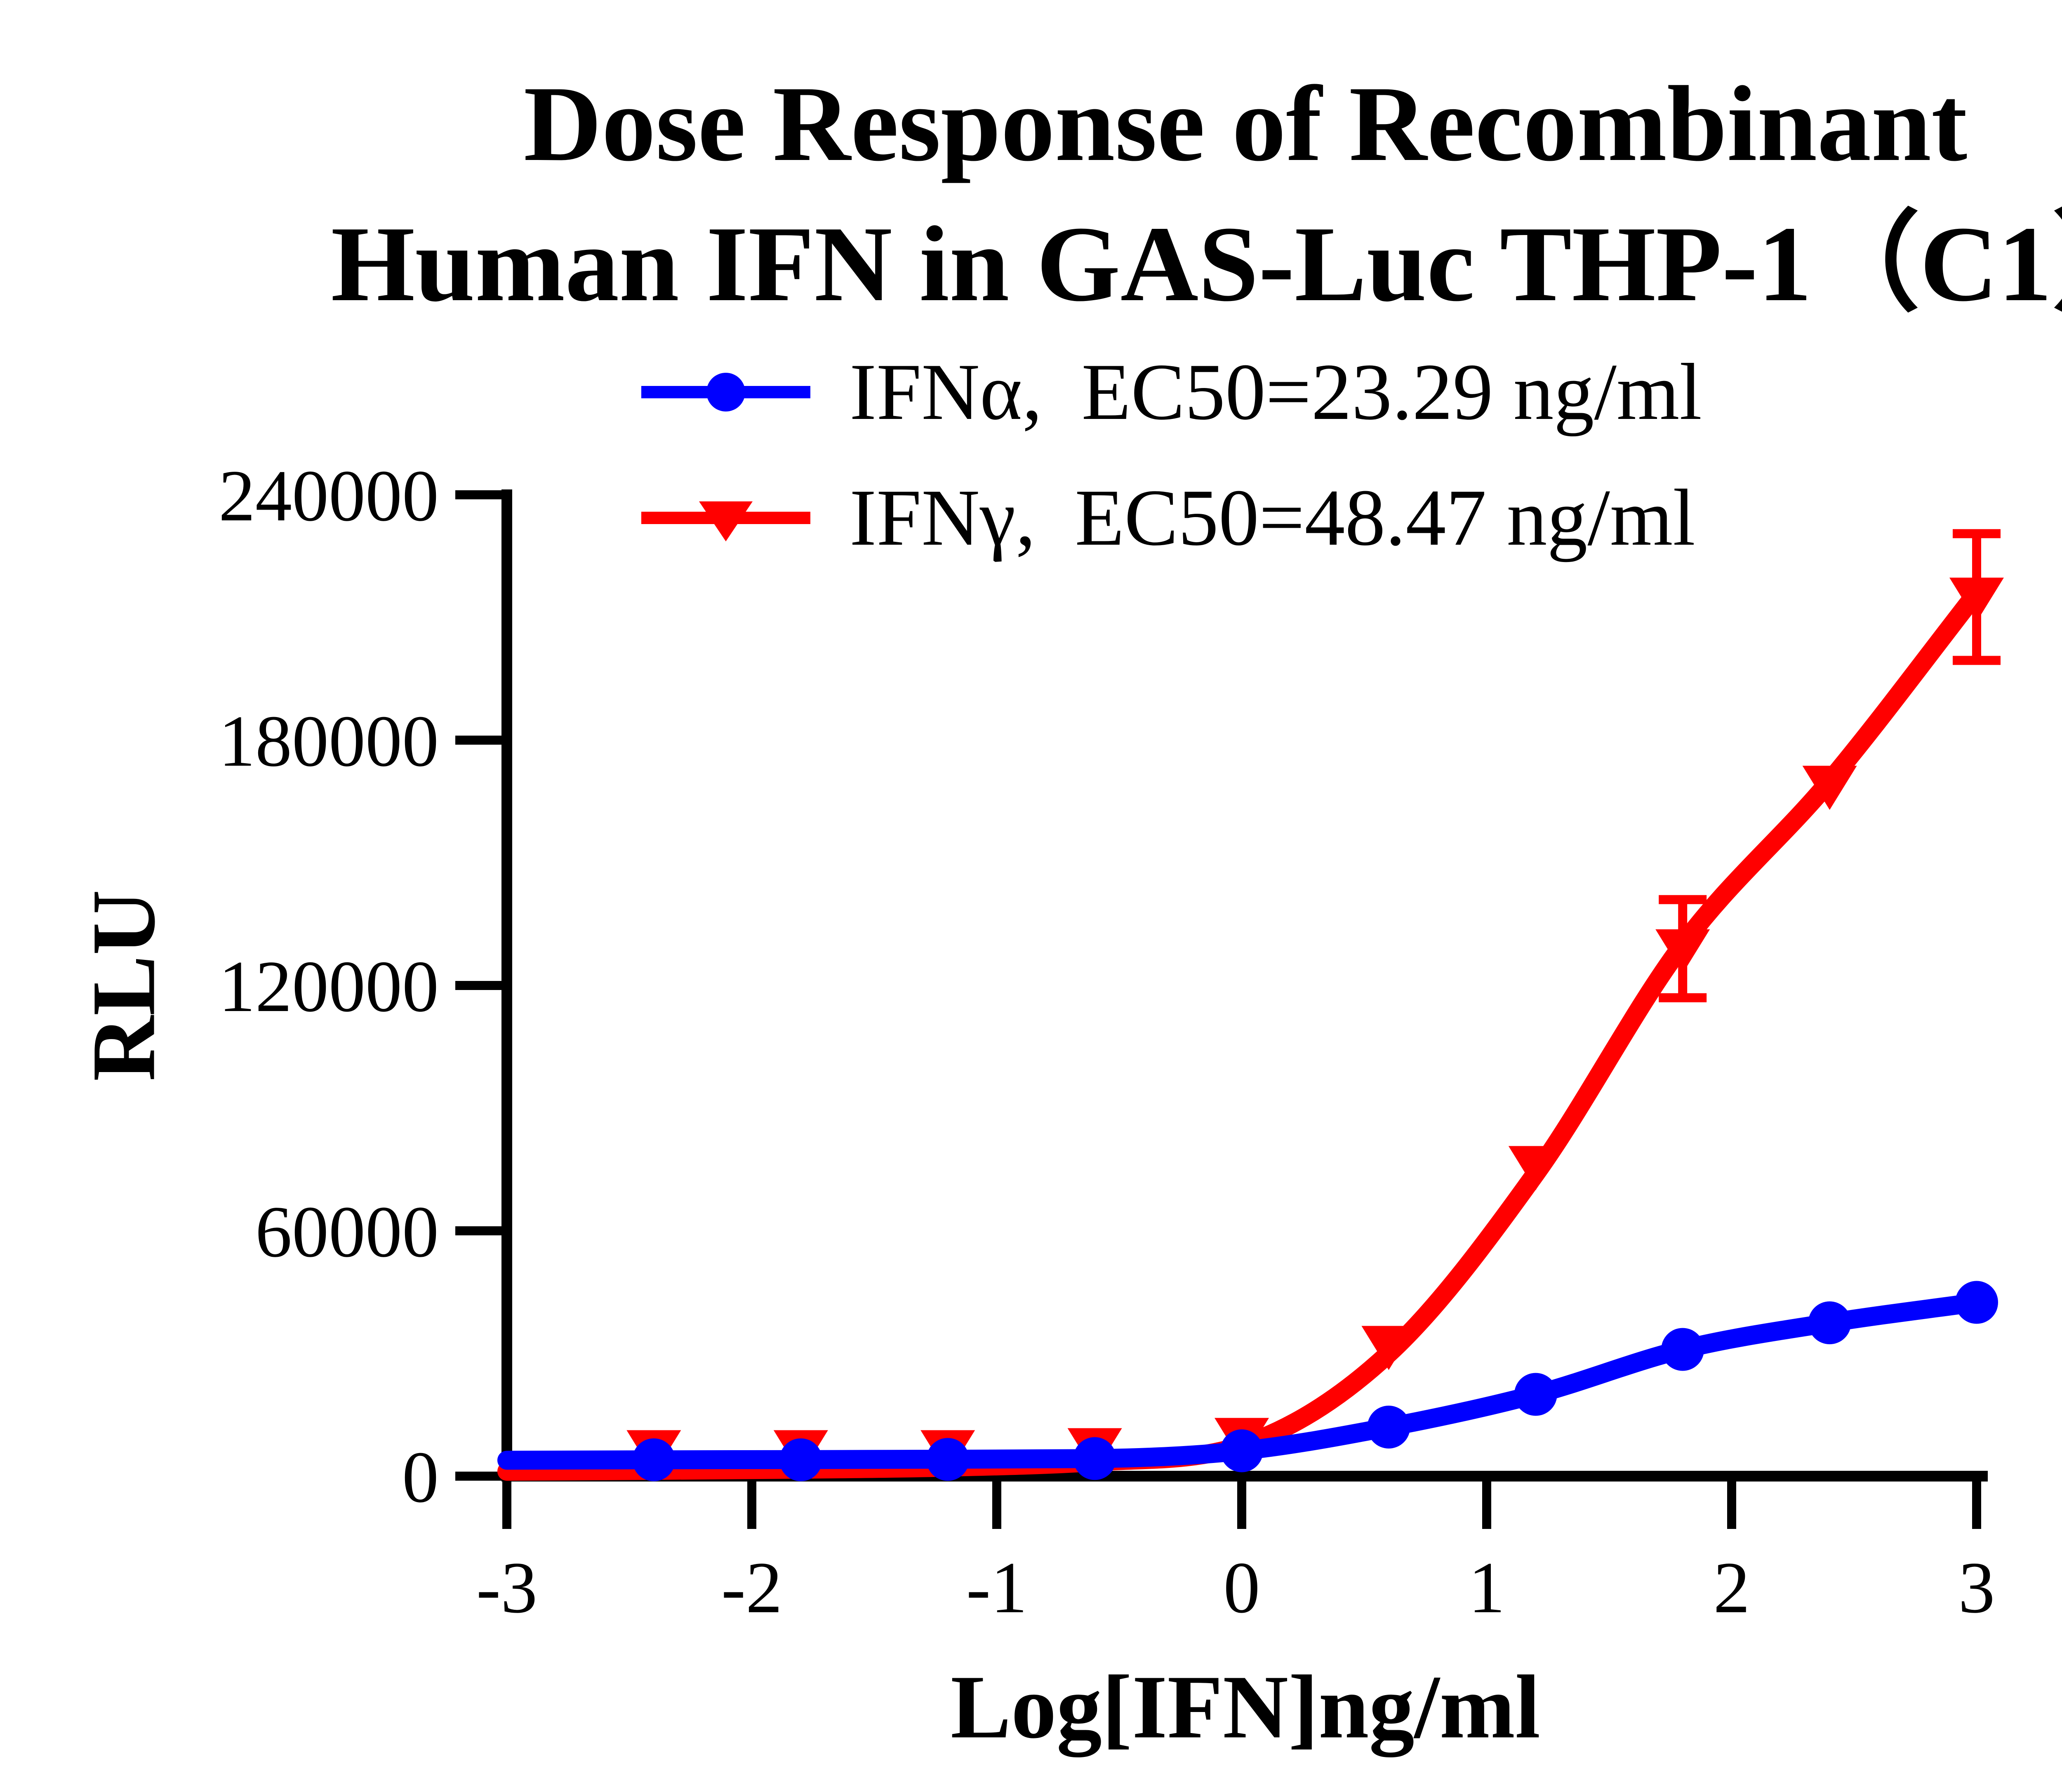  I want to click on legend-ec50-value: EC50=48.47 ng/ml, so click(1385, 517).